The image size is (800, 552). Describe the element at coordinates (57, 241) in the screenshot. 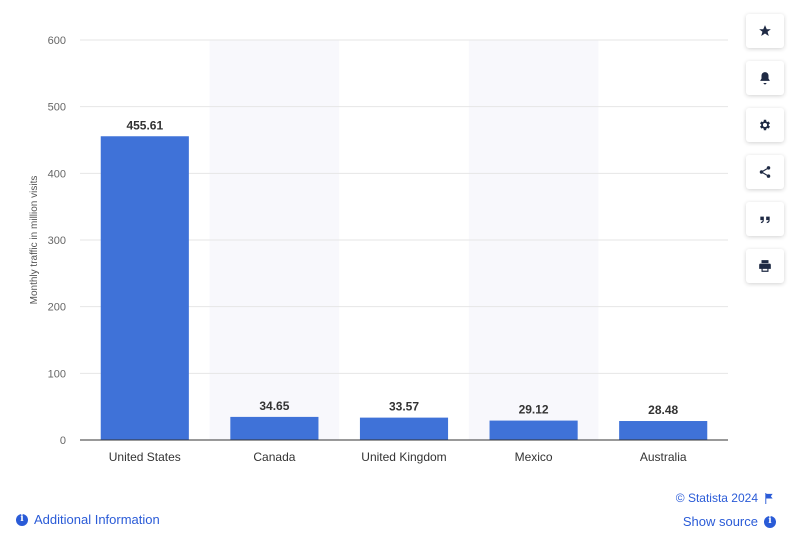

I see `y-tick-label: 300` at that location.